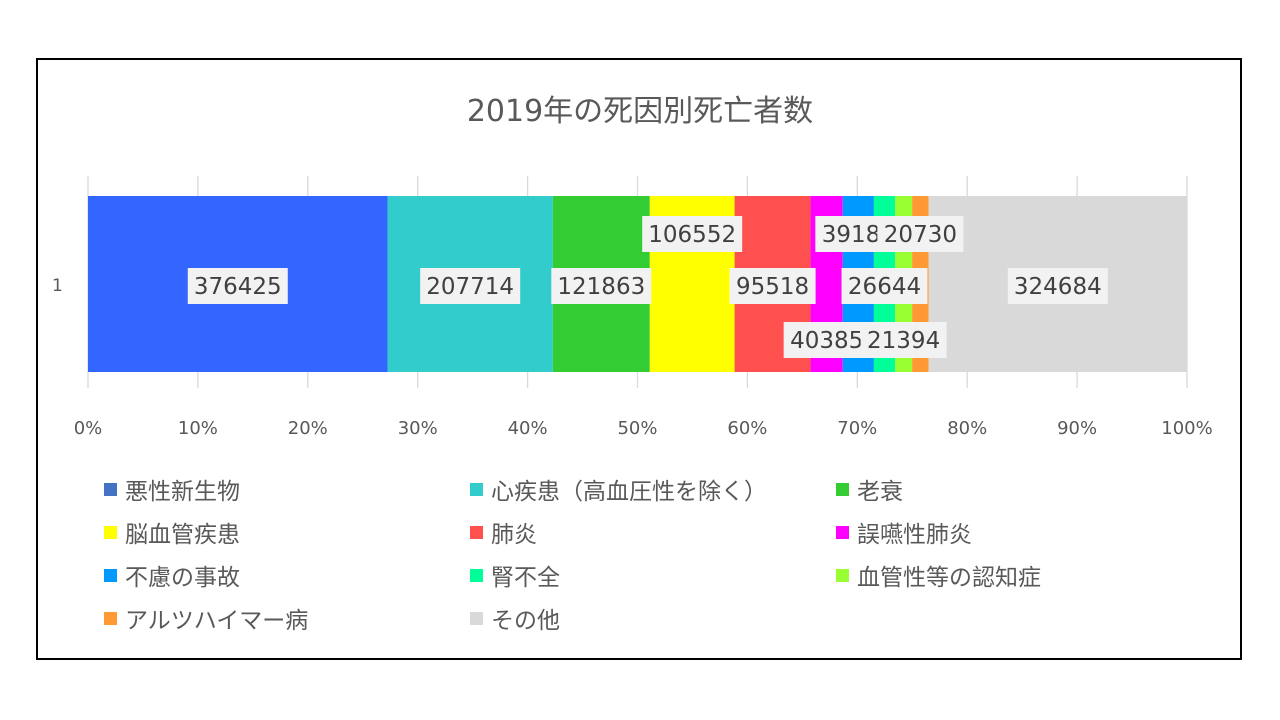  I want to click on x-tick-label: 40%, so click(528, 428).